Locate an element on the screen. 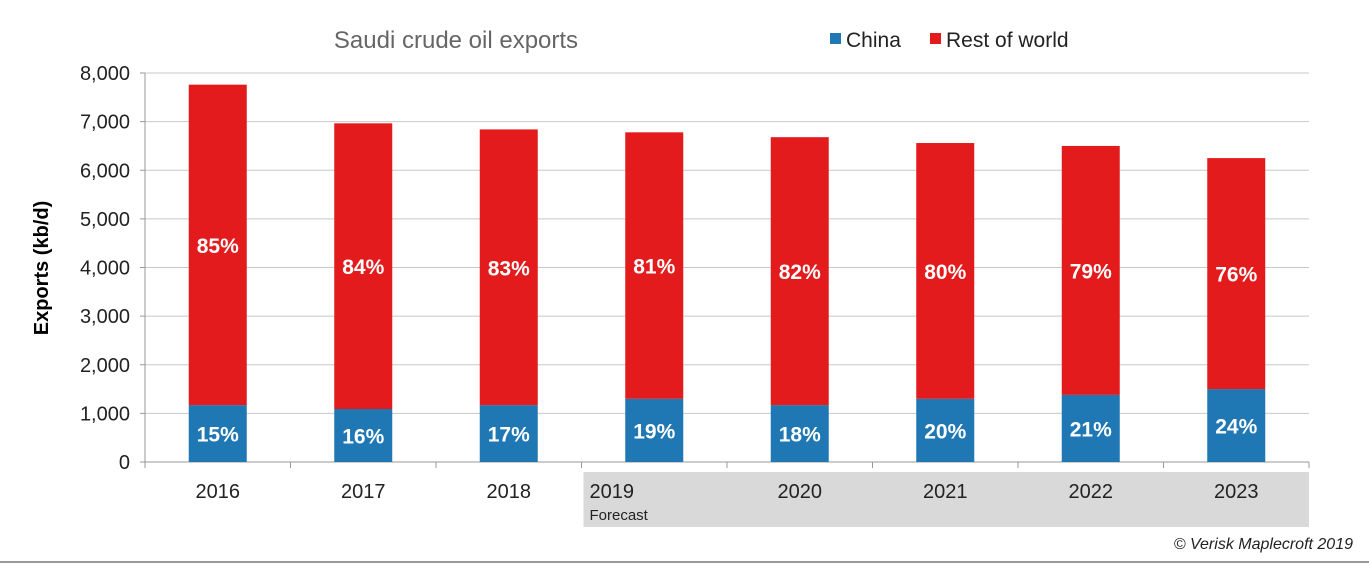 The height and width of the screenshot is (564, 1369). y-tick-label: 7,000 is located at coordinates (105, 123).